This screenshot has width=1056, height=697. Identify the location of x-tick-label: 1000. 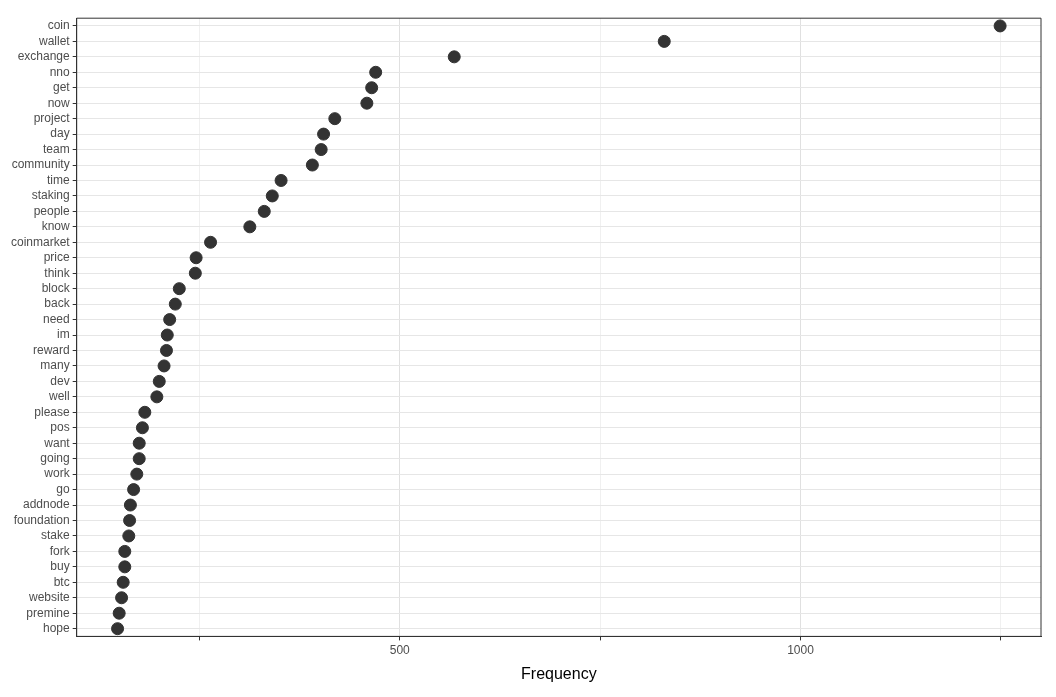
(801, 649).